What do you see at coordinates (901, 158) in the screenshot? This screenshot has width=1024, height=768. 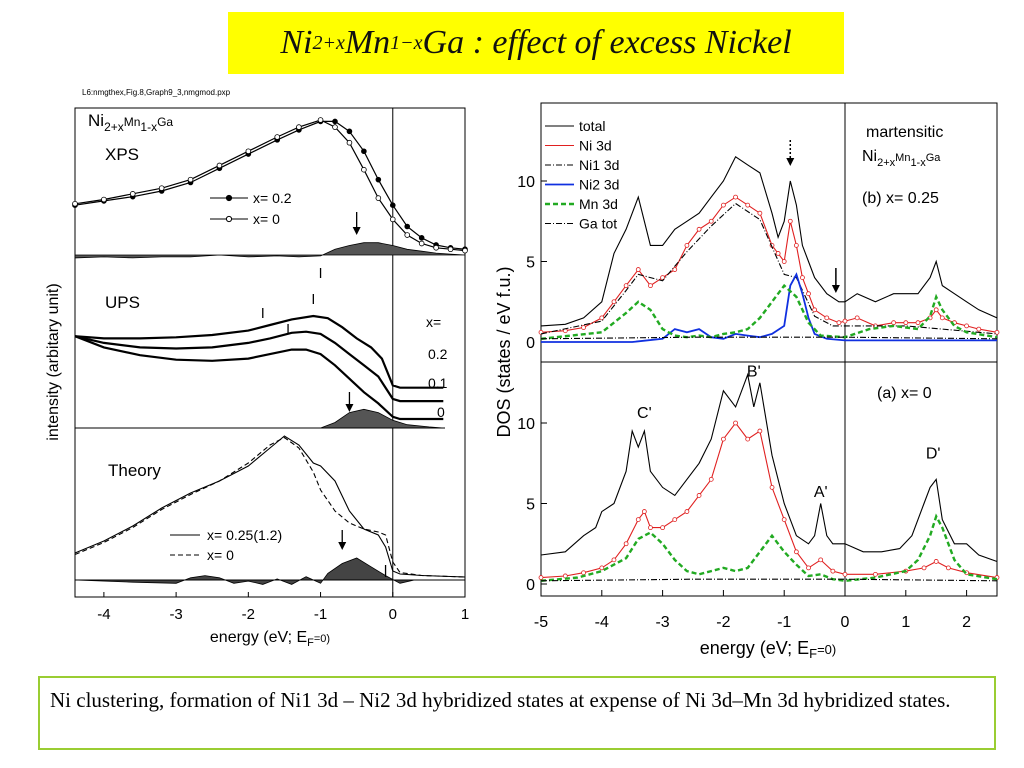 I see `panel-b-compound: Ni2+xMn1-xGa` at bounding box center [901, 158].